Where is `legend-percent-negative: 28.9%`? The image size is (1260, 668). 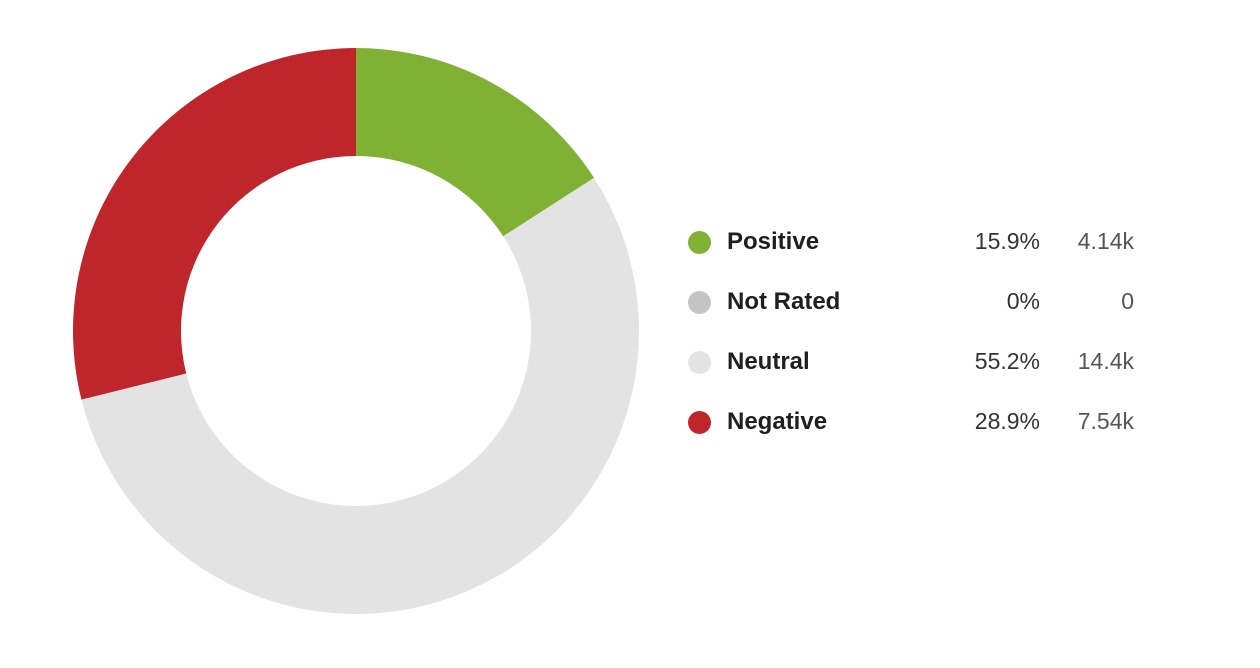
legend-percent-negative: 28.9% is located at coordinates (1007, 421).